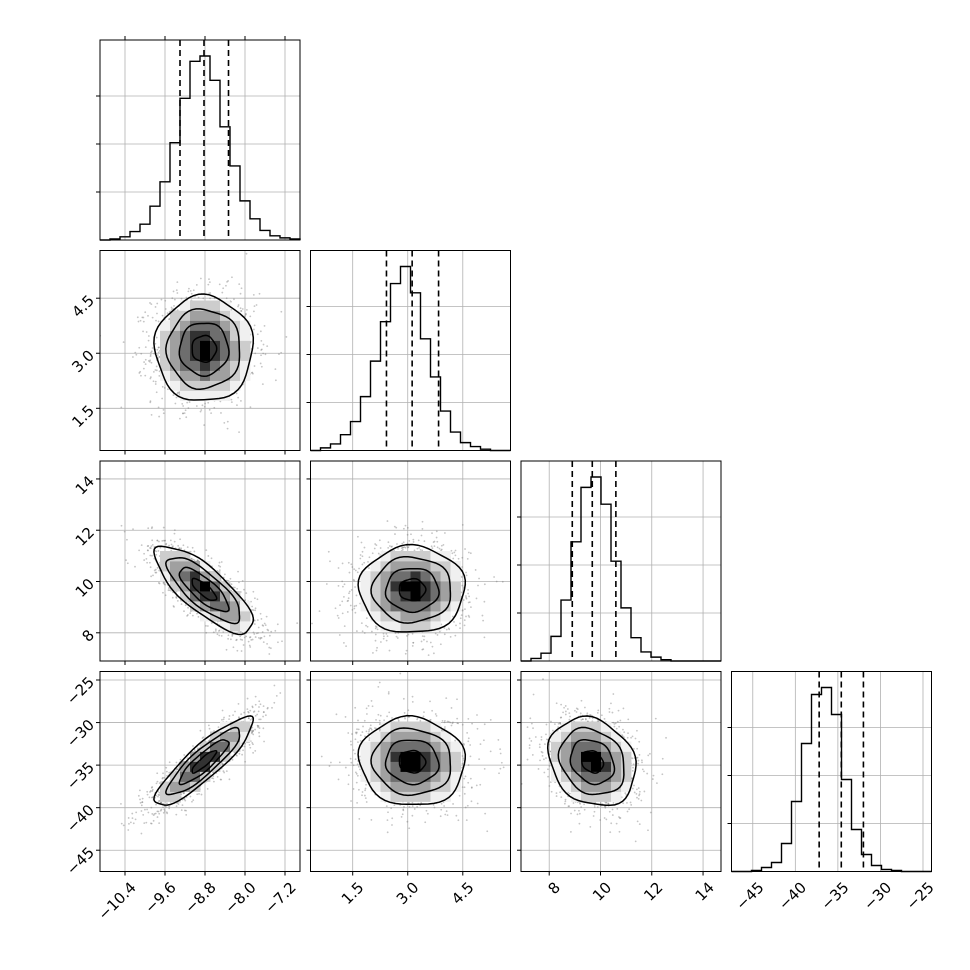  Describe the element at coordinates (201, 759) in the screenshot. I see `density-plot` at that location.